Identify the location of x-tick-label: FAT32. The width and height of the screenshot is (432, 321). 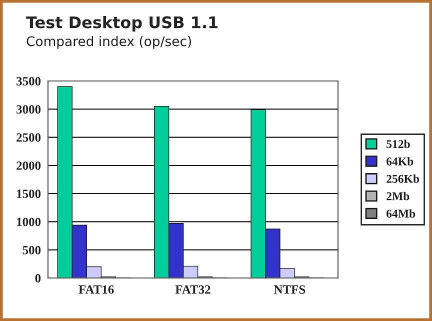
(192, 289).